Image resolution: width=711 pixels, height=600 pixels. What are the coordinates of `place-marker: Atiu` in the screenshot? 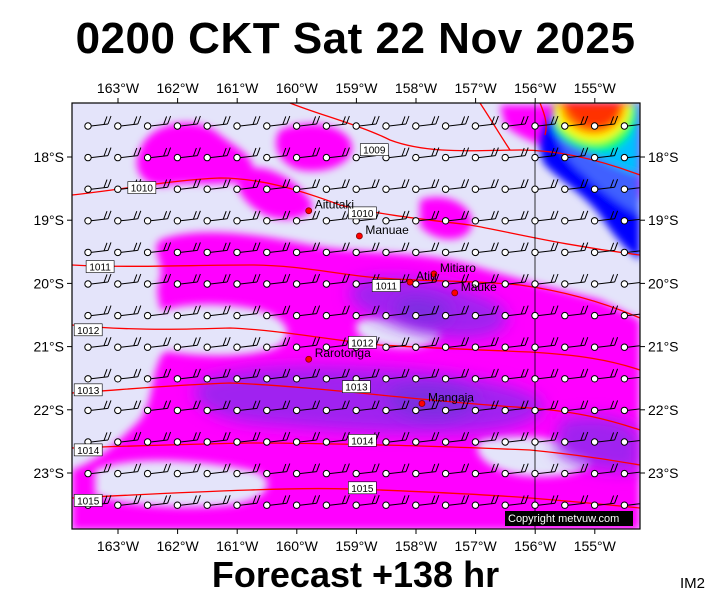 It's located at (421, 277).